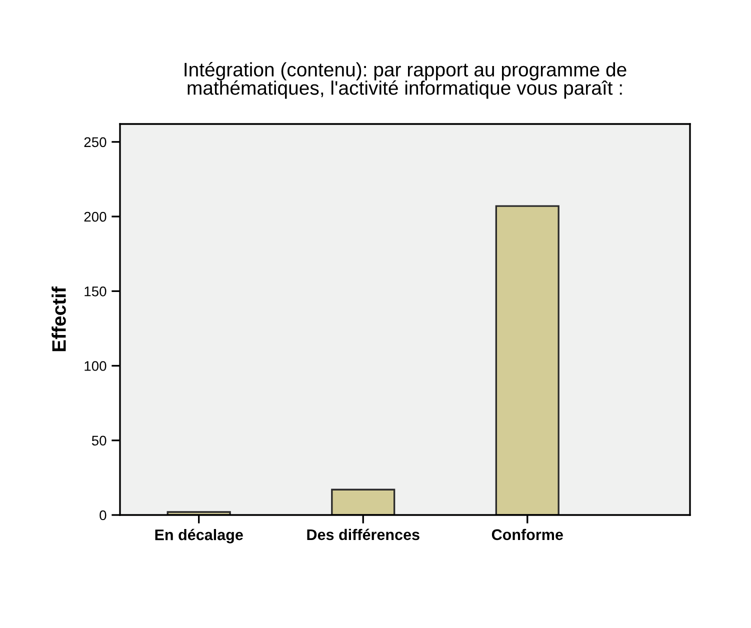 The image size is (751, 628). Describe the element at coordinates (95, 366) in the screenshot. I see `y-tick-label: 100` at that location.